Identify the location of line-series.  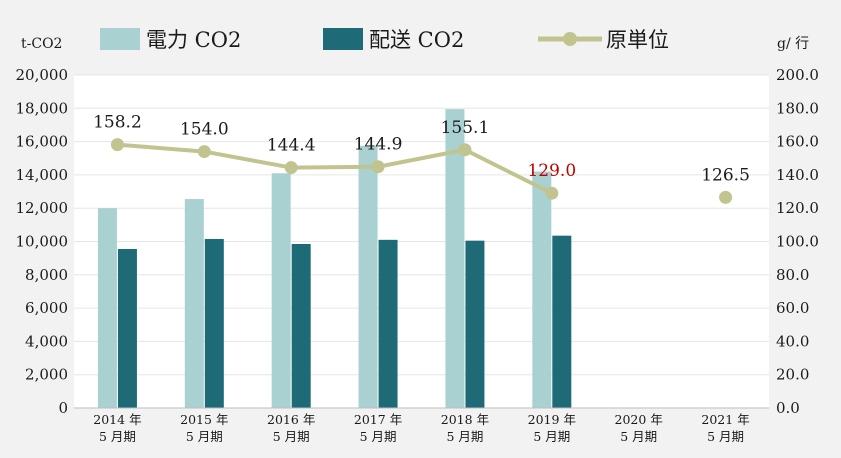
(421, 171).